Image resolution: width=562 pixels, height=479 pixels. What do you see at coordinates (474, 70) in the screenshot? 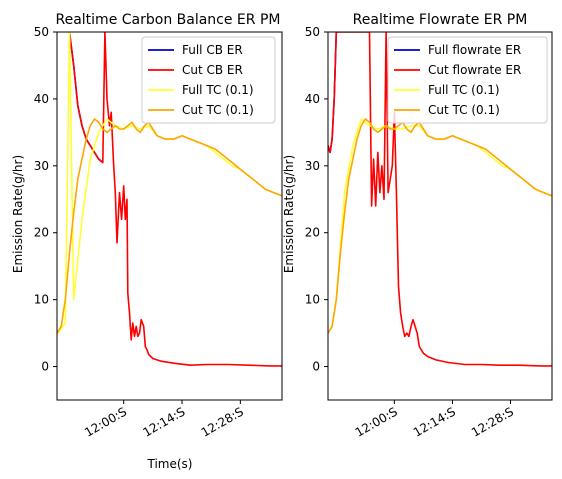
I see `legend-label: Cut flowrate ER` at bounding box center [474, 70].